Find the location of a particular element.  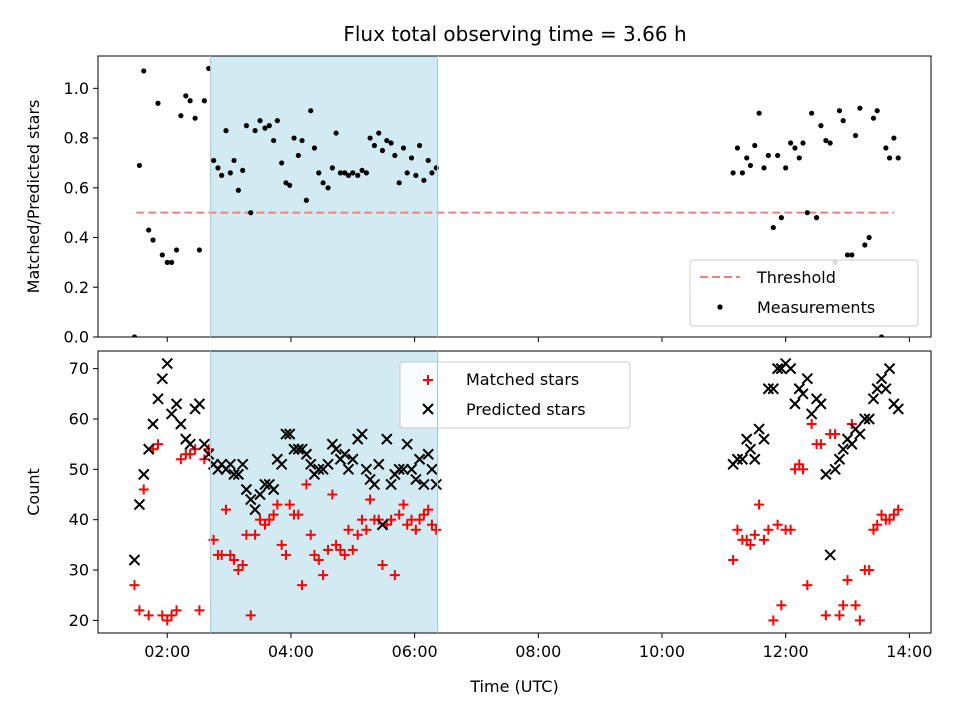

y-tick-label: 60 is located at coordinates (79, 418).